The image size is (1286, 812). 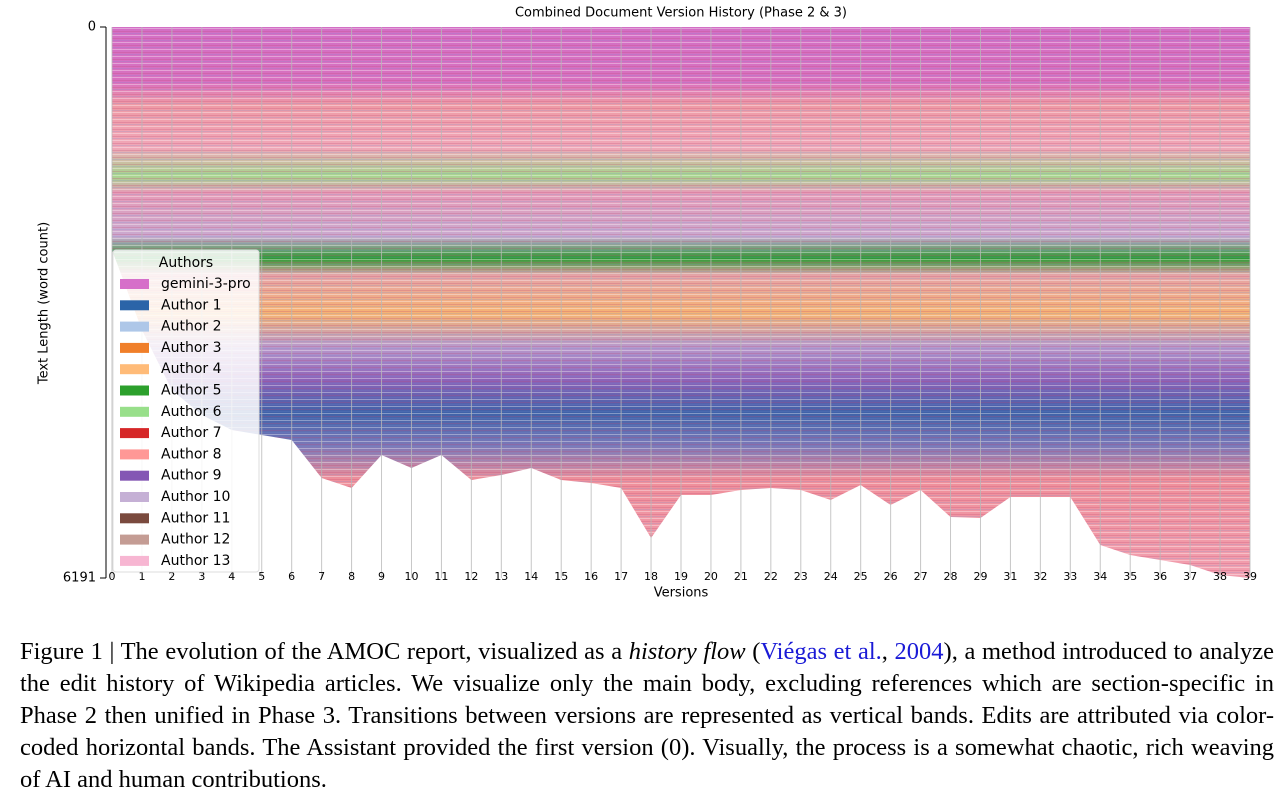 What do you see at coordinates (321, 576) in the screenshot?
I see `x-tick-label: 7` at bounding box center [321, 576].